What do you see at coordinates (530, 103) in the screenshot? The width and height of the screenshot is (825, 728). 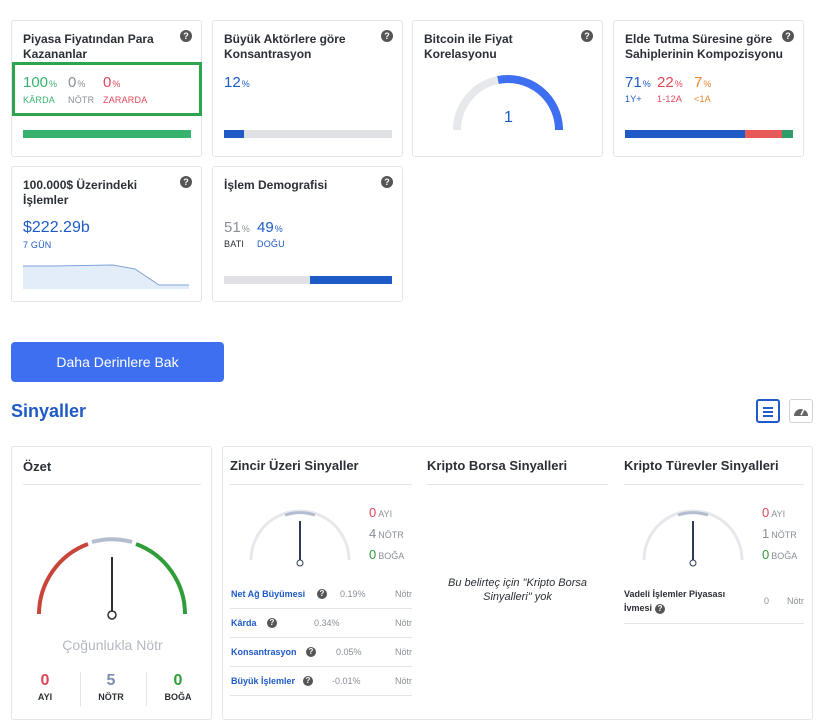 I see `gauge-fill` at bounding box center [530, 103].